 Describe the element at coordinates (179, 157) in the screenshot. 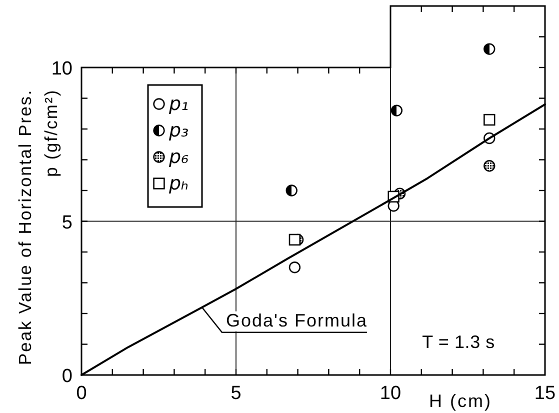

I see `legend-label: p₆` at that location.